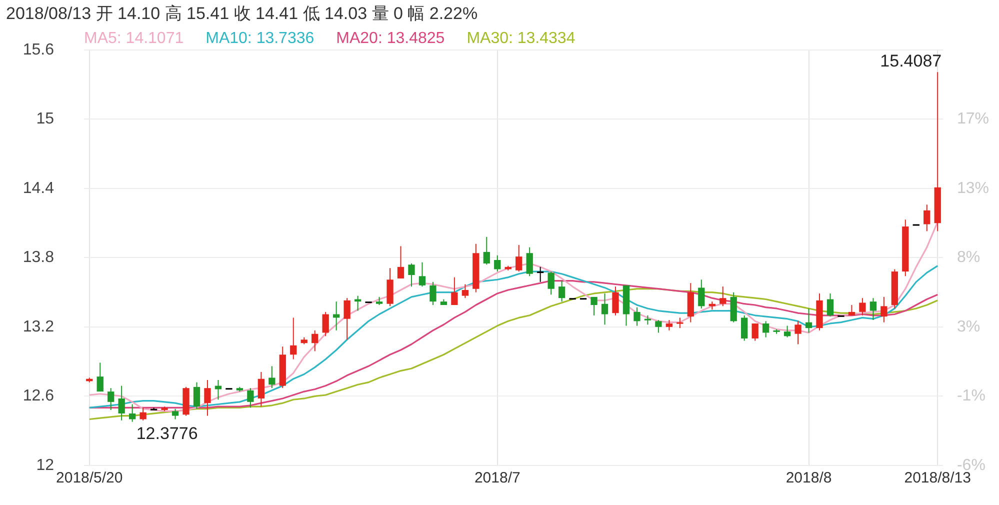 The width and height of the screenshot is (999, 505). Describe the element at coordinates (134, 38) in the screenshot. I see `text: MA5: 14.1071` at that location.